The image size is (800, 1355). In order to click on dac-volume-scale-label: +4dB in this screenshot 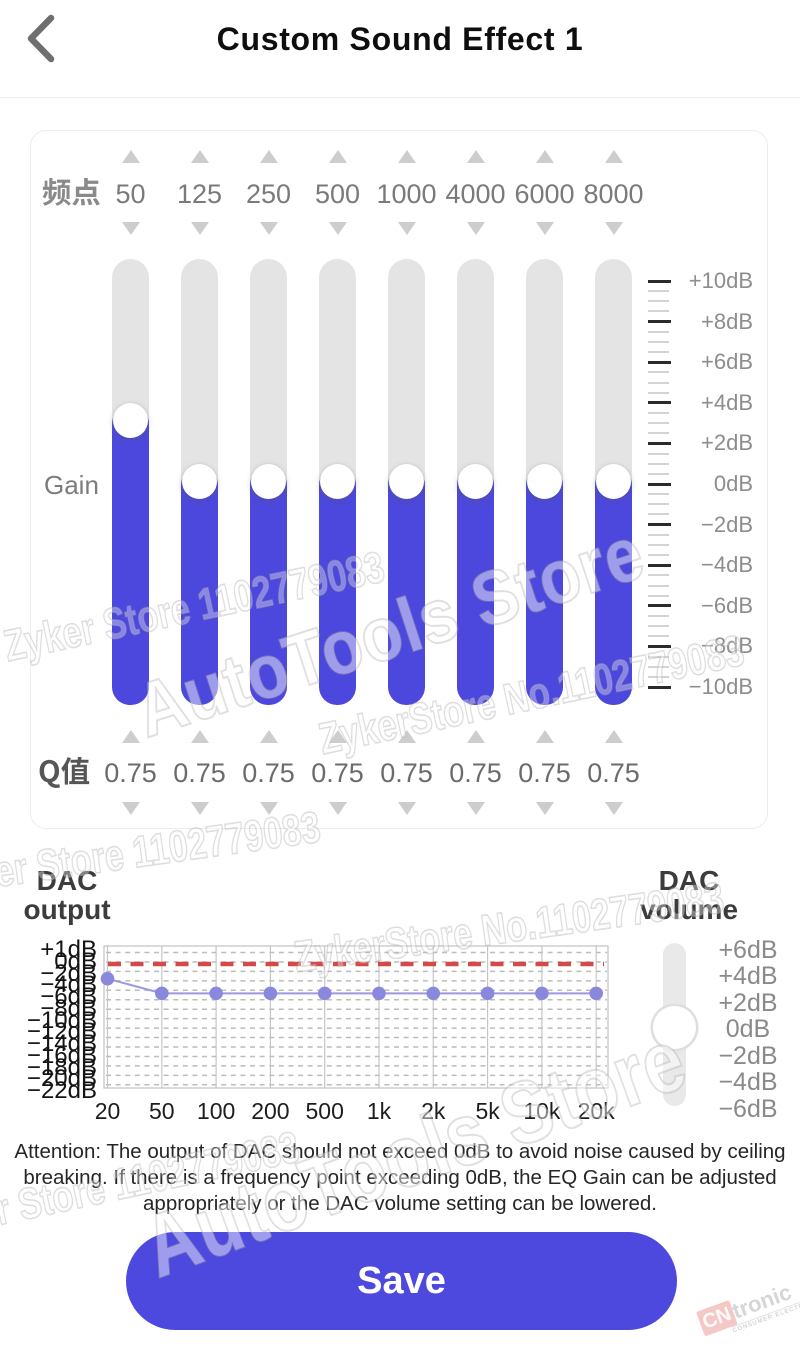, I will do `click(748, 976)`.